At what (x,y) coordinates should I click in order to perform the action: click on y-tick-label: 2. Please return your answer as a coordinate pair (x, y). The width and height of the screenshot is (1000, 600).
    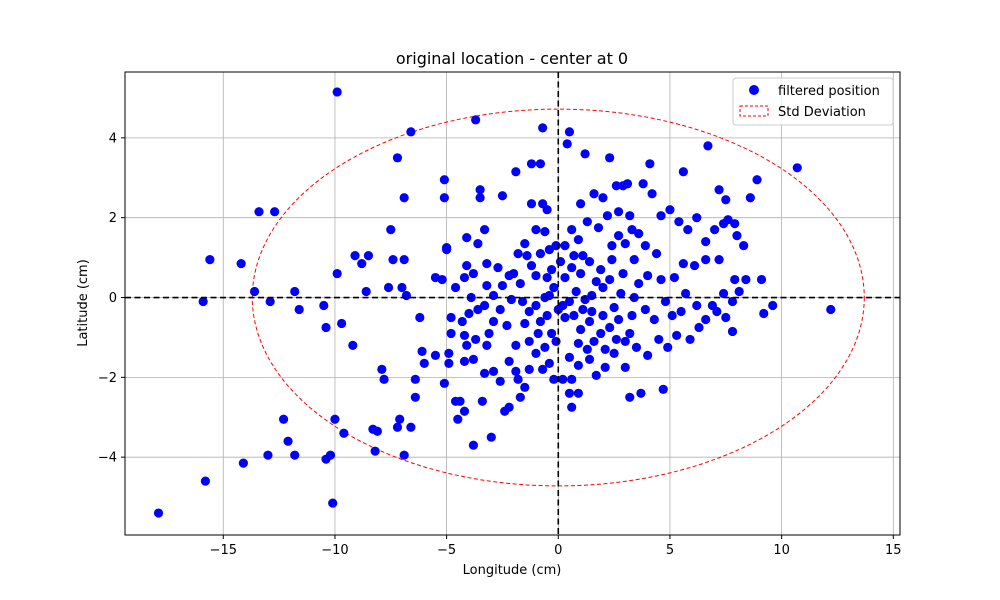
    Looking at the image, I should click on (113, 218).